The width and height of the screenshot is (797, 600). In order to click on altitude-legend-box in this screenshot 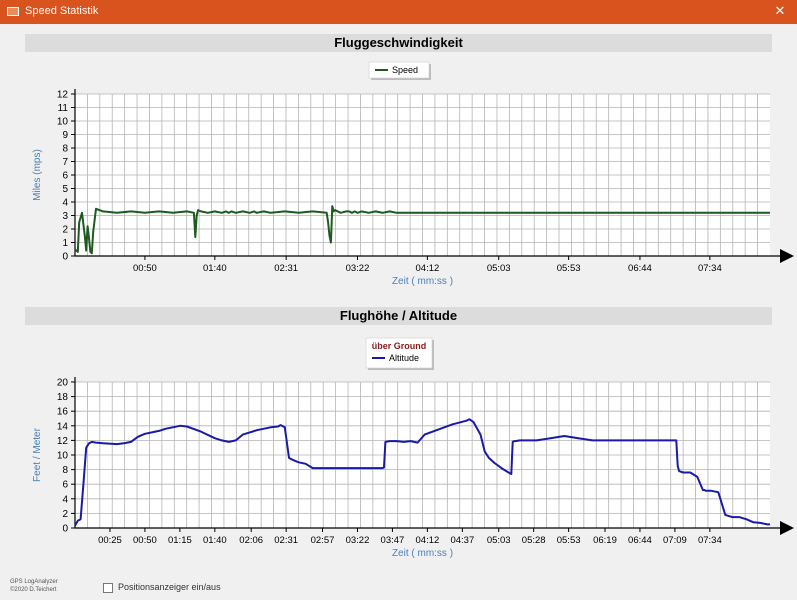, I will do `click(399, 353)`.